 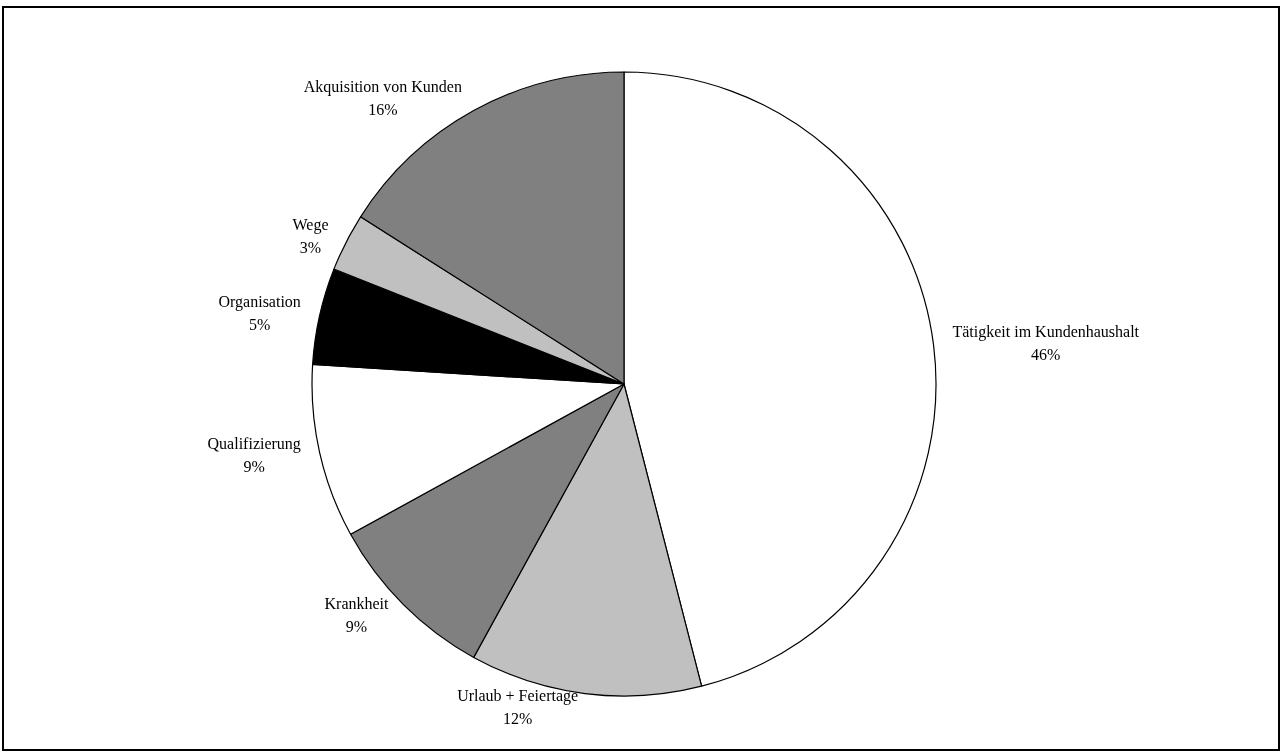 What do you see at coordinates (517, 719) in the screenshot?
I see `data-label: 12%` at bounding box center [517, 719].